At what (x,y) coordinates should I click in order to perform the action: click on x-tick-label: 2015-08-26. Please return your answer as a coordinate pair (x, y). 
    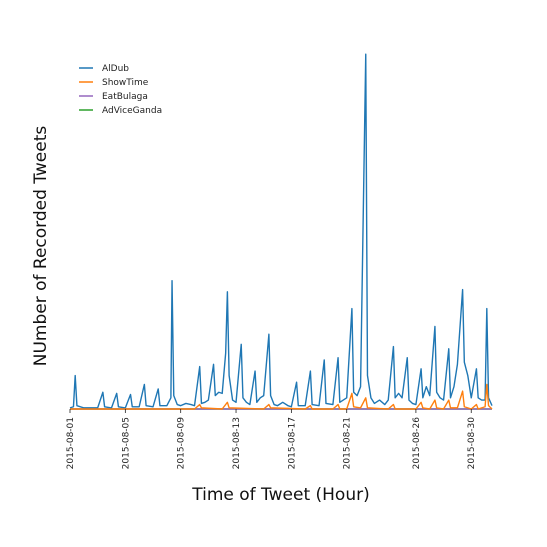
    Looking at the image, I should click on (417, 443).